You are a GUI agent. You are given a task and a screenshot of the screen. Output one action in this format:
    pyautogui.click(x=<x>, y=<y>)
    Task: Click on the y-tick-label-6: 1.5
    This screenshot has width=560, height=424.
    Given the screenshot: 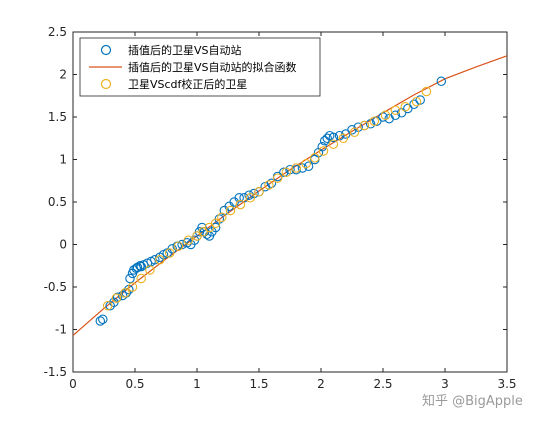 What is the action you would take?
    pyautogui.click(x=57, y=117)
    